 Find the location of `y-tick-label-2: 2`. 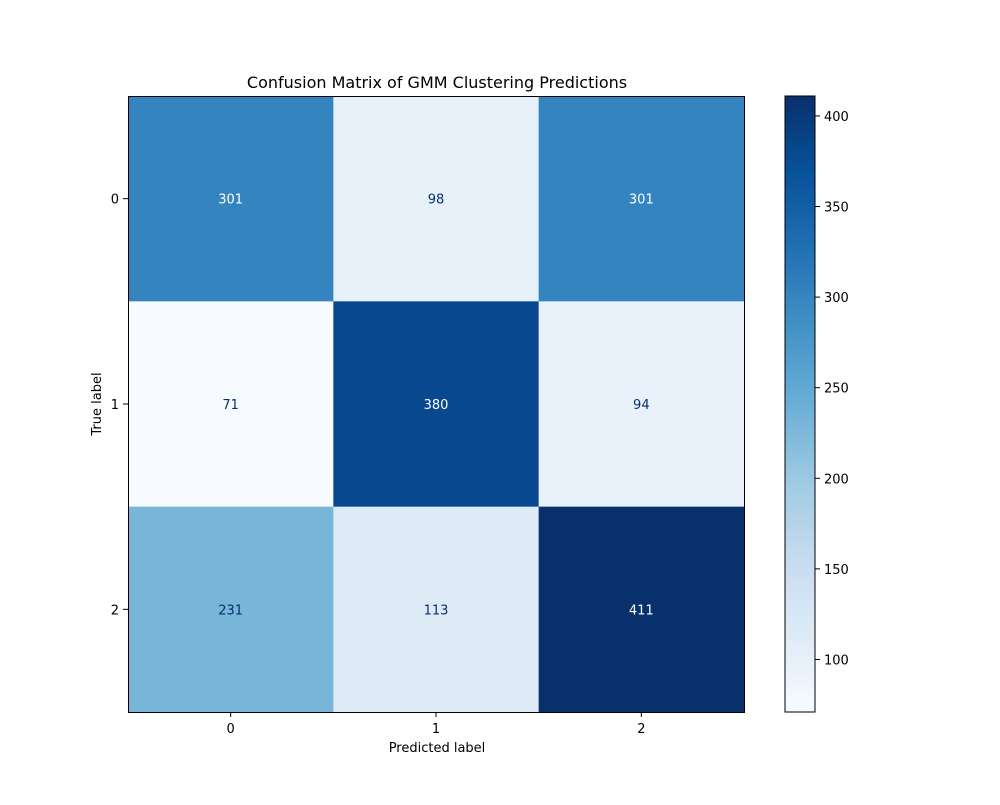

y-tick-label-2: 2 is located at coordinates (115, 610).